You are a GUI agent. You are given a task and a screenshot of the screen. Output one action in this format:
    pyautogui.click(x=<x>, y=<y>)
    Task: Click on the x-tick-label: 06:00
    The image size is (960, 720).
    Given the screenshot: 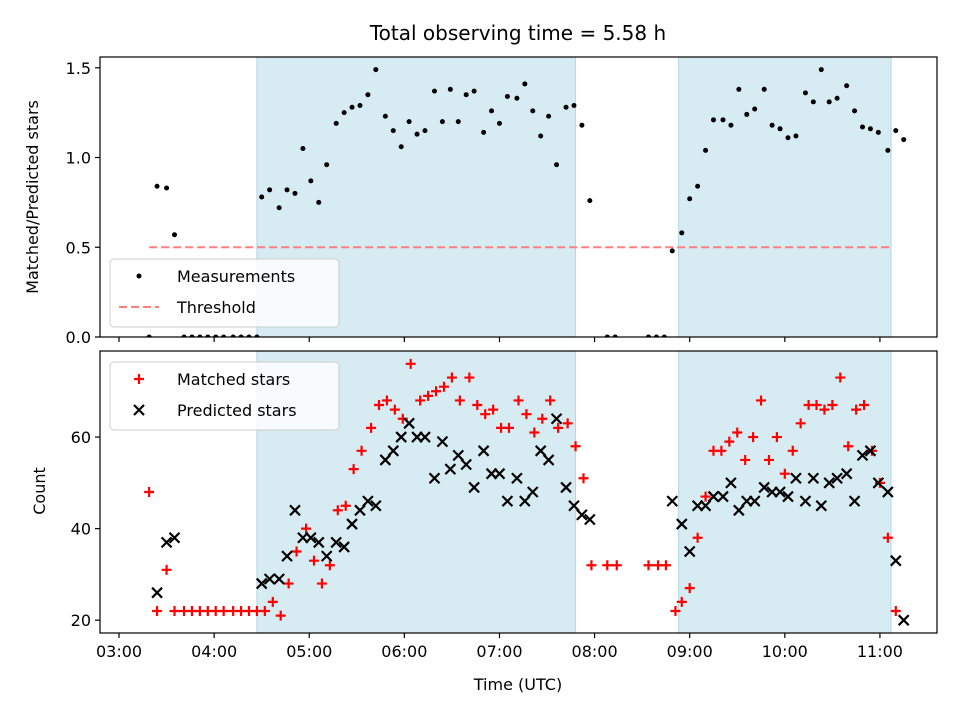 What is the action you would take?
    pyautogui.click(x=404, y=651)
    